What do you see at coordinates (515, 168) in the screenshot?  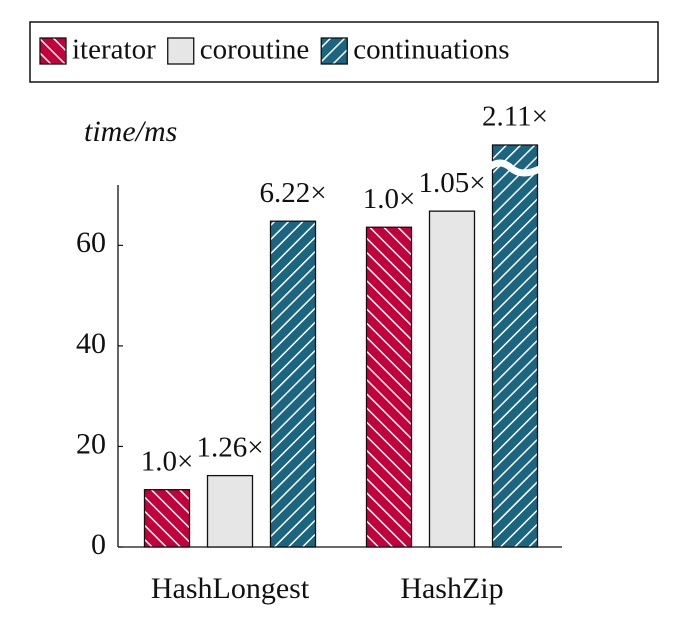 I see `axis-break` at bounding box center [515, 168].